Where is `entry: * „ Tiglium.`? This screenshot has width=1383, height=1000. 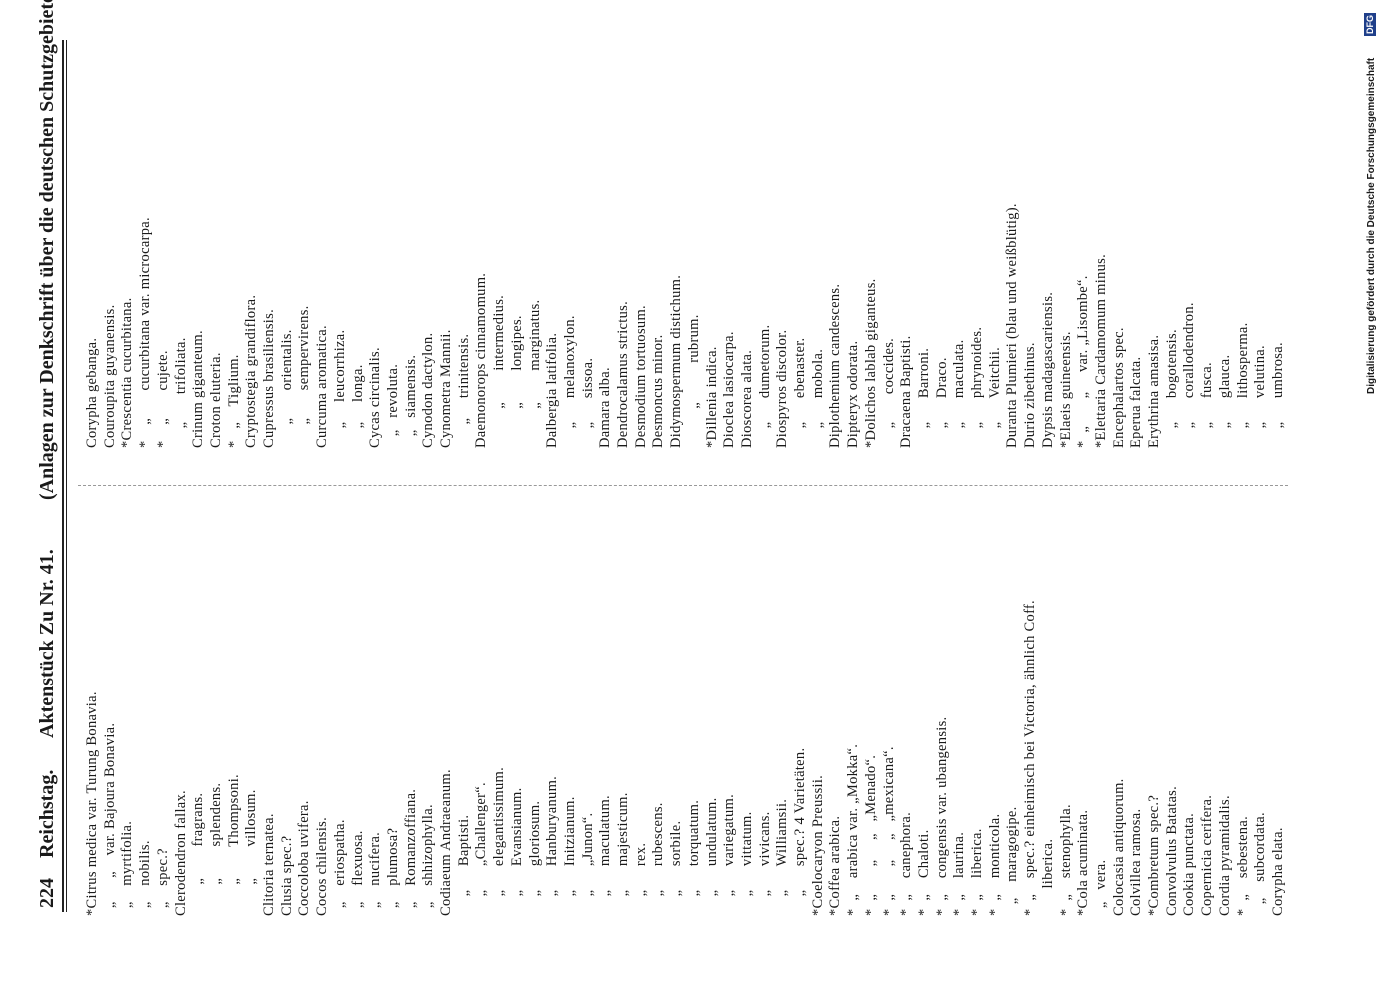 entry: * „ Tiglium. is located at coordinates (233, 401).